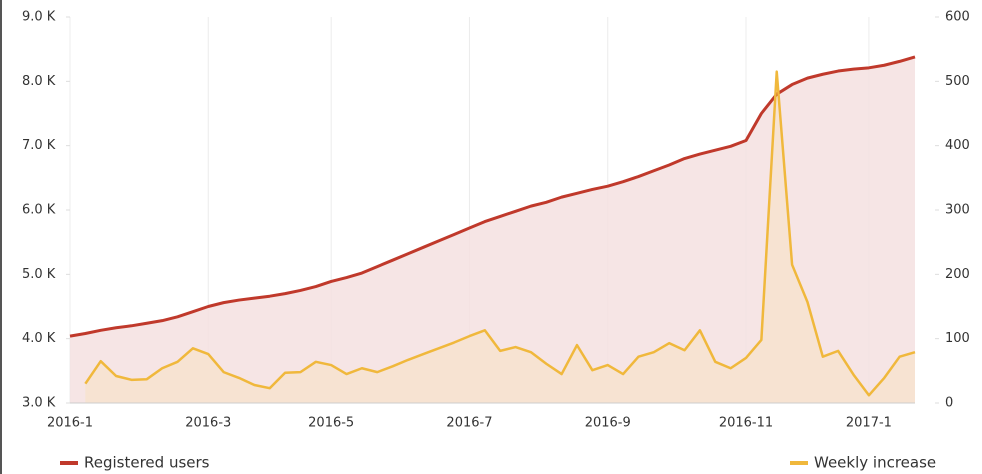 This screenshot has height=474, width=982. I want to click on y2-tick-label: 600, so click(957, 17).